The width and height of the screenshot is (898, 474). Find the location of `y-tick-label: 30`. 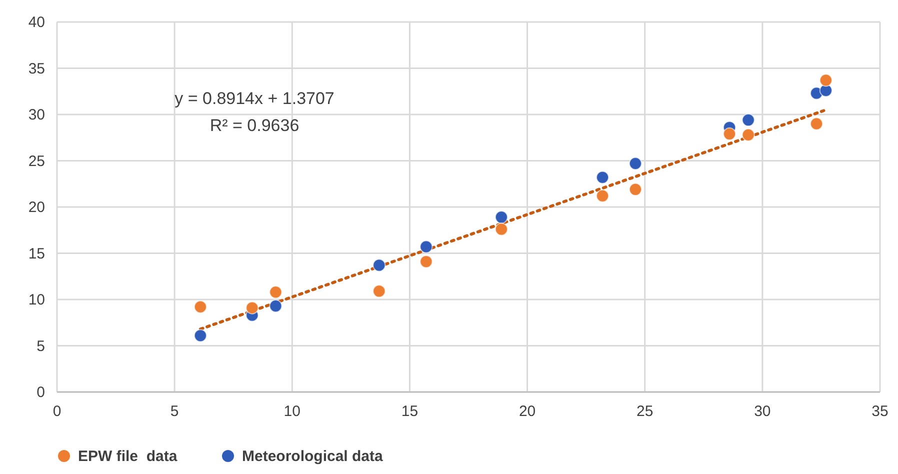

y-tick-label: 30 is located at coordinates (36, 115).